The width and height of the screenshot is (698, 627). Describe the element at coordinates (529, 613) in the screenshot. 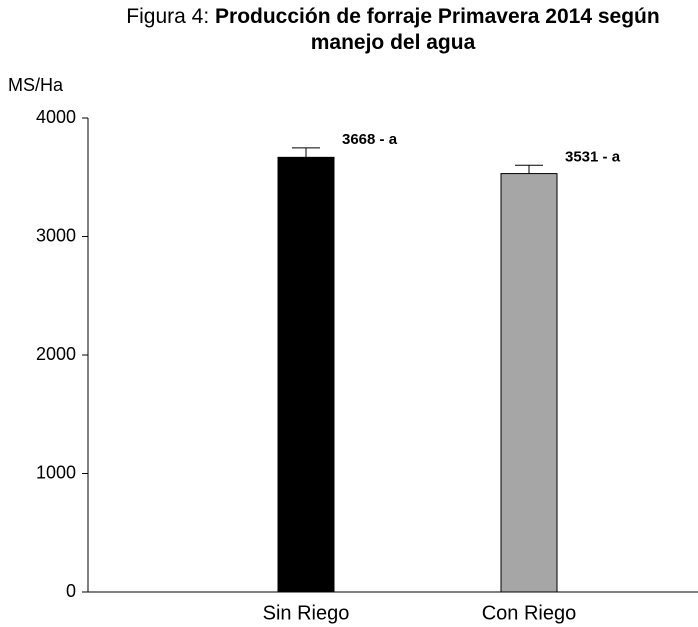

I see `x-tick-label: Con Riego` at that location.